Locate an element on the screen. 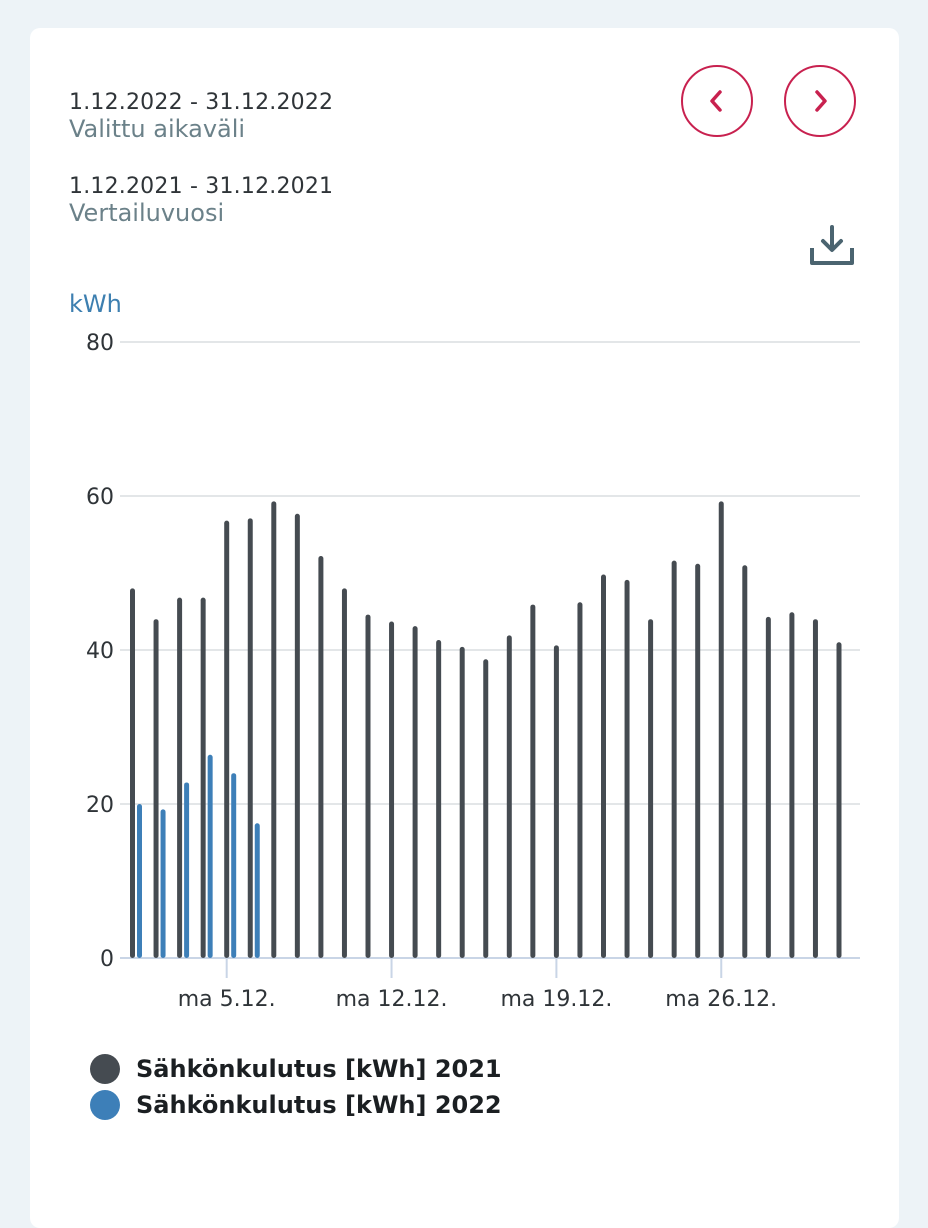 This screenshot has width=928, height=1228. next-period-button is located at coordinates (820, 101).